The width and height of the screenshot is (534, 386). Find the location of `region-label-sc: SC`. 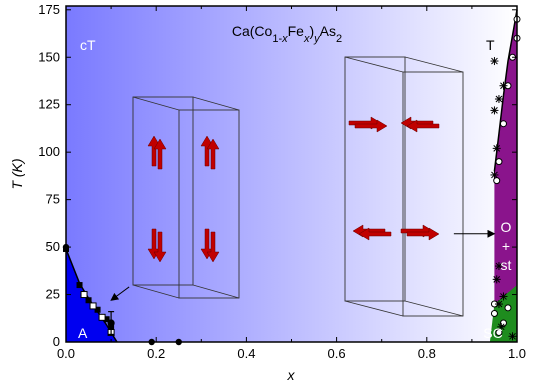

region-label-sc: SC is located at coordinates (492, 333).